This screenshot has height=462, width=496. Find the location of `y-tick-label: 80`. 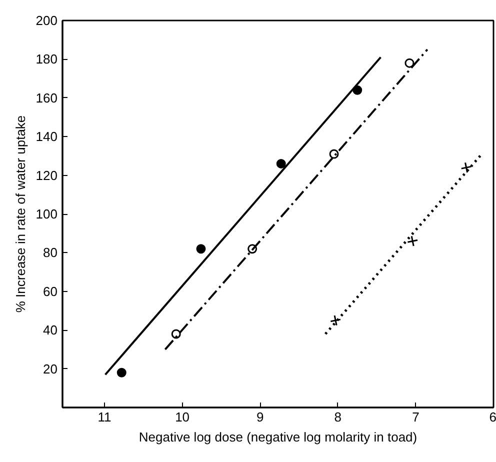

y-tick-label: 80 is located at coordinates (50, 252).